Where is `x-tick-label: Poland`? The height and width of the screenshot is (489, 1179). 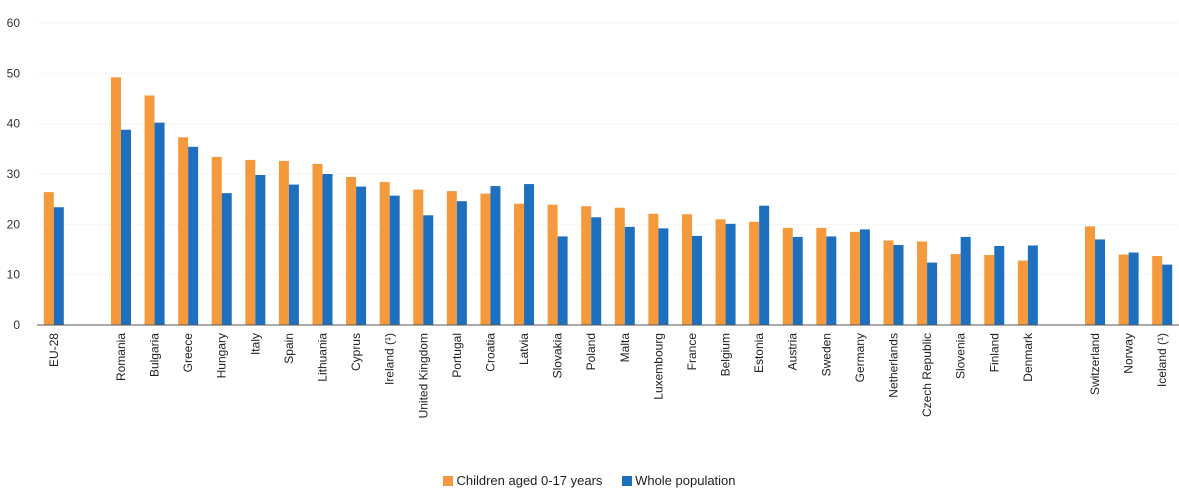
x-tick-label: Poland is located at coordinates (591, 351).